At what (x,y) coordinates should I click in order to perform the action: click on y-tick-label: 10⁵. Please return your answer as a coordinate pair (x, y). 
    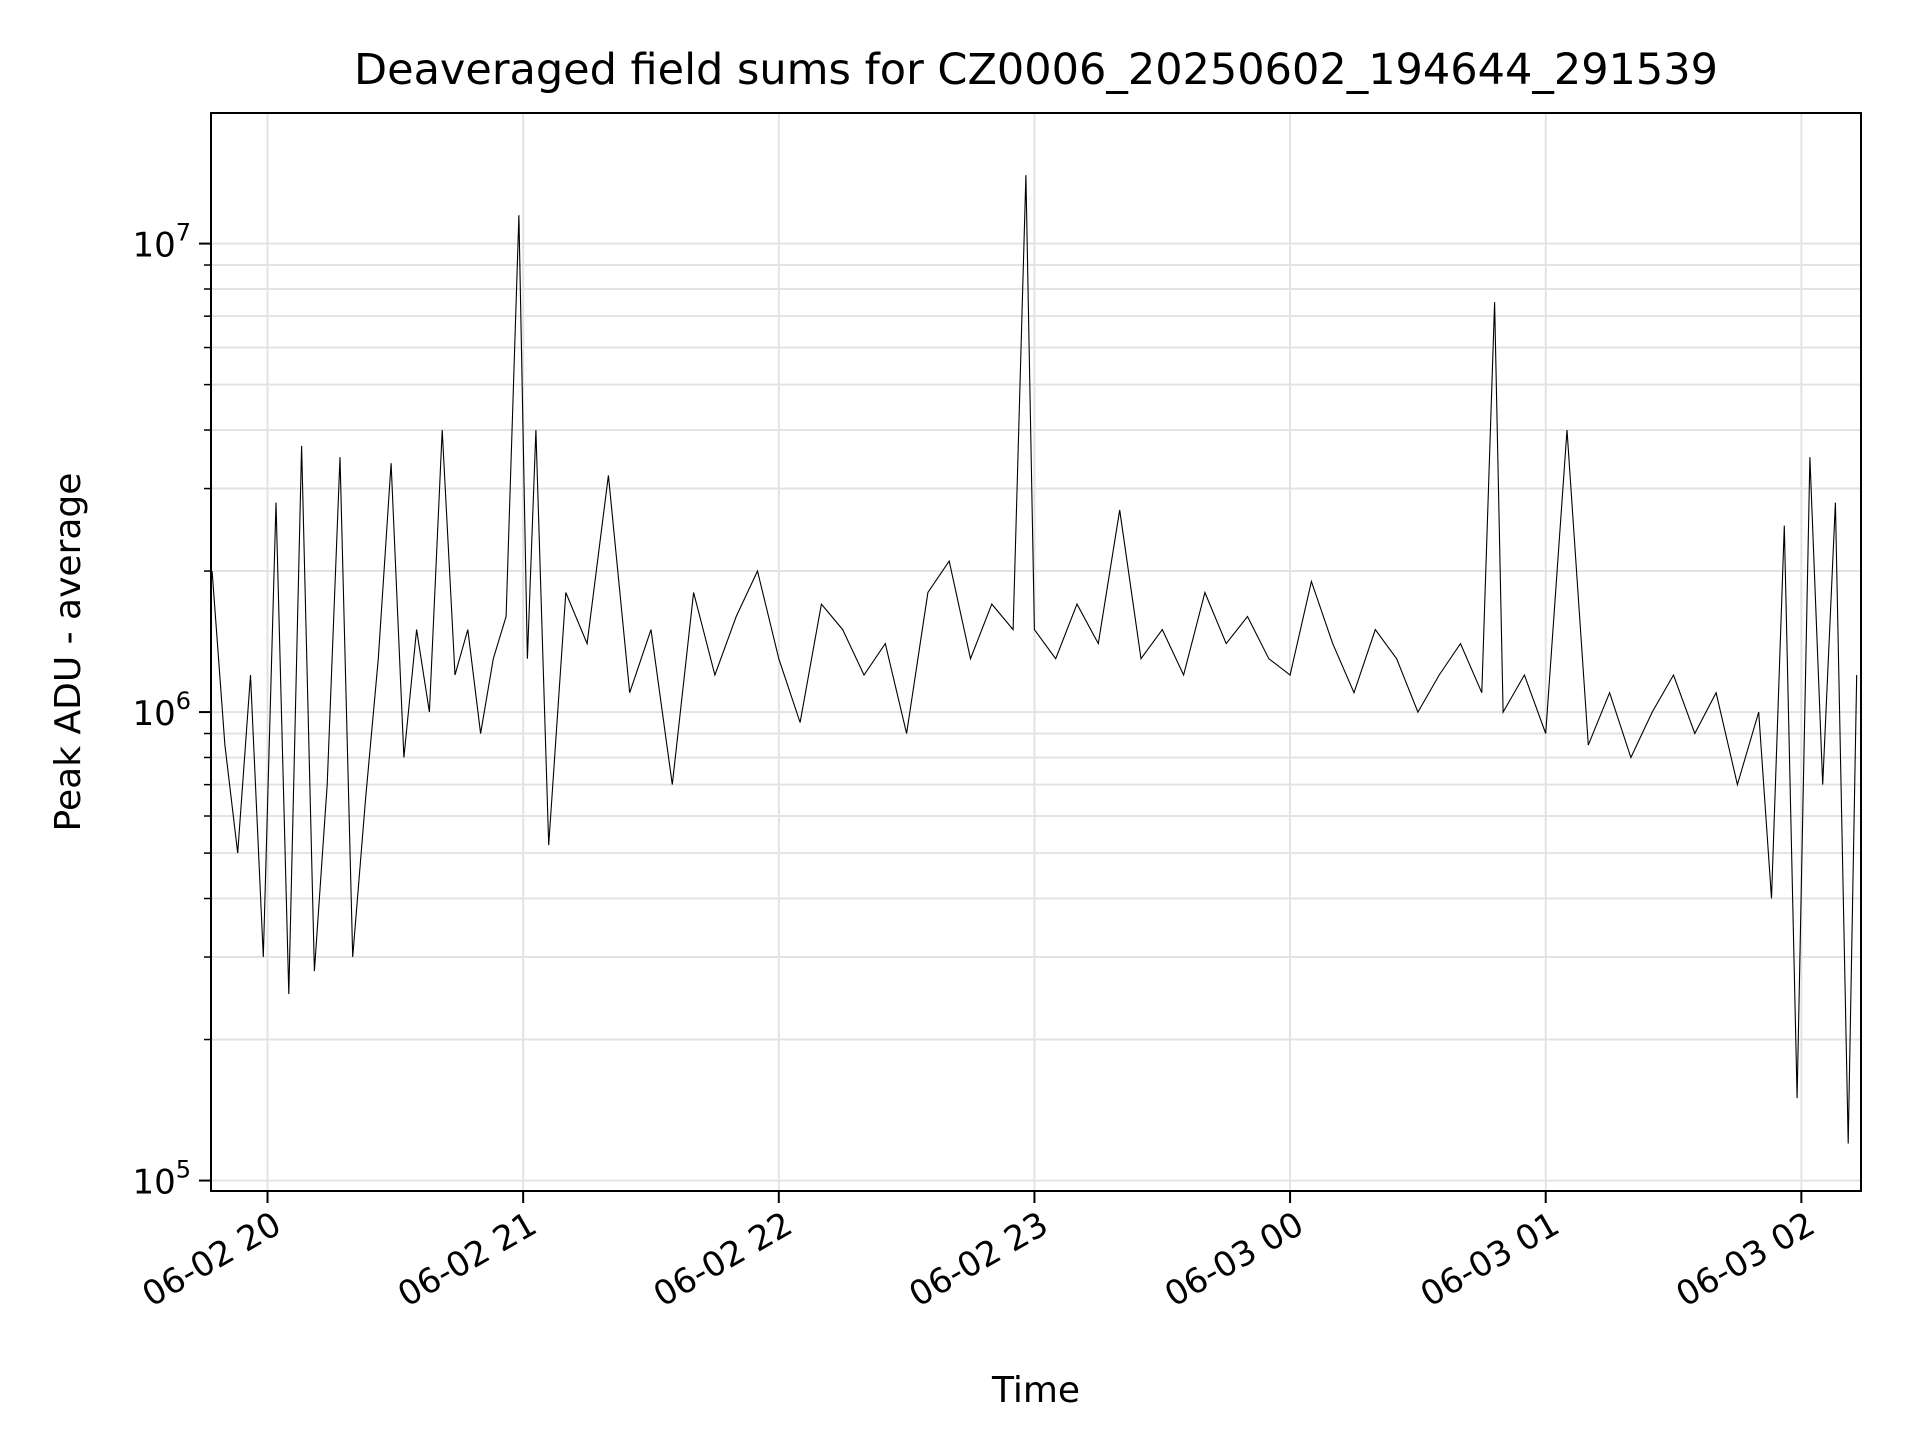
    Looking at the image, I should click on (161, 1179).